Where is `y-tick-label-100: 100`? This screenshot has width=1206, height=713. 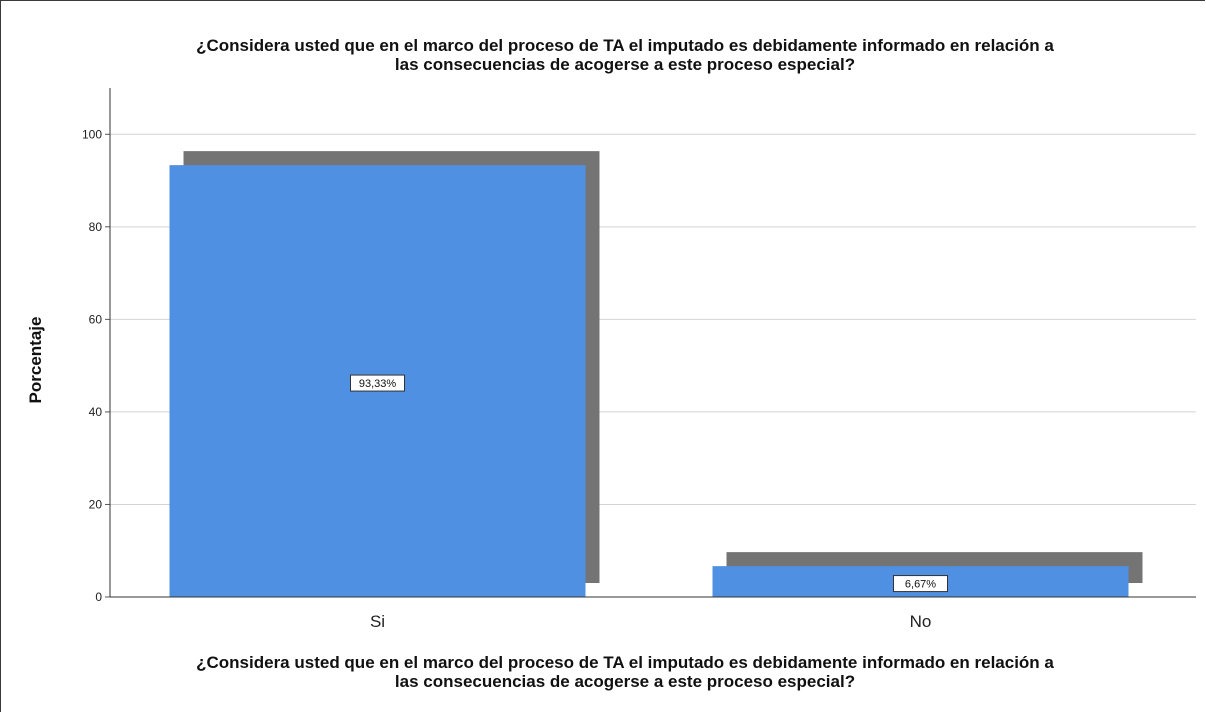 y-tick-label-100: 100 is located at coordinates (92, 134).